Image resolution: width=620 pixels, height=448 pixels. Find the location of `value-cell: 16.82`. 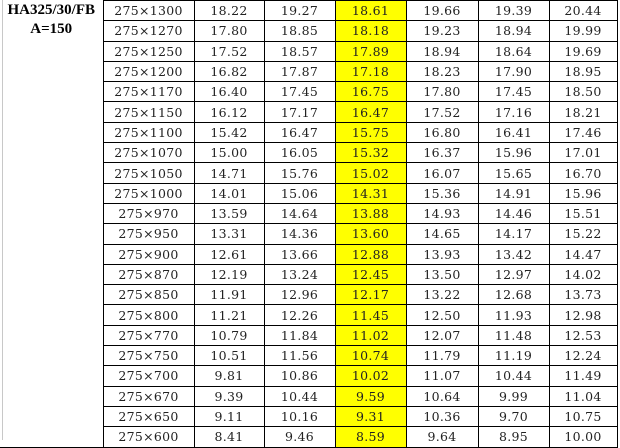

value-cell: 16.82 is located at coordinates (229, 71).